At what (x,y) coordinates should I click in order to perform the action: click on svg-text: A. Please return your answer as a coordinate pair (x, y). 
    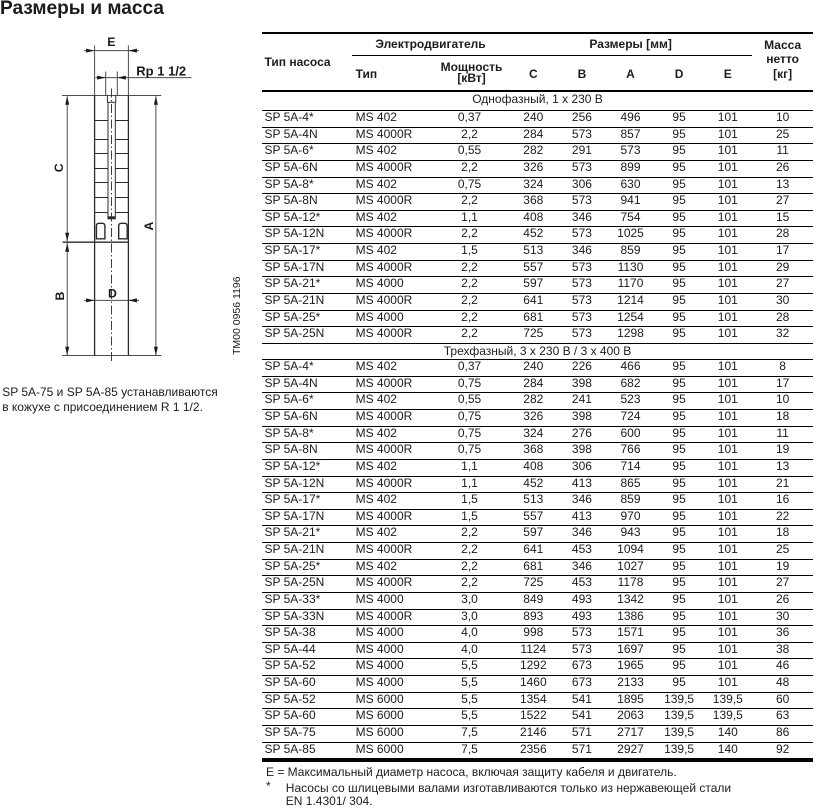
    Looking at the image, I should click on (149, 225).